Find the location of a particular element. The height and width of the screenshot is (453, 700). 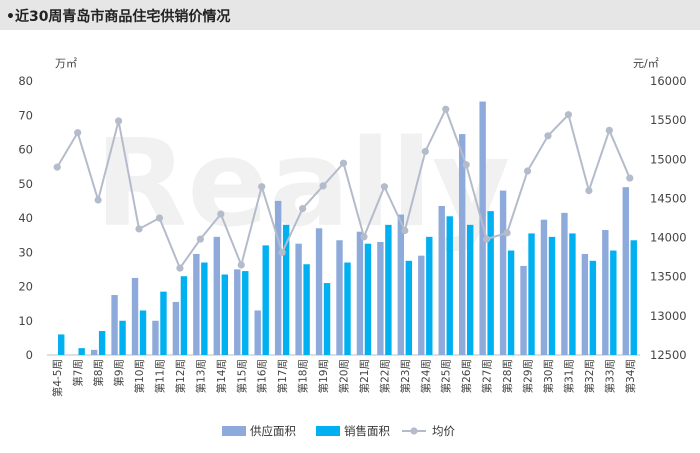

left-axis-tick-label: 0 is located at coordinates (29, 355).